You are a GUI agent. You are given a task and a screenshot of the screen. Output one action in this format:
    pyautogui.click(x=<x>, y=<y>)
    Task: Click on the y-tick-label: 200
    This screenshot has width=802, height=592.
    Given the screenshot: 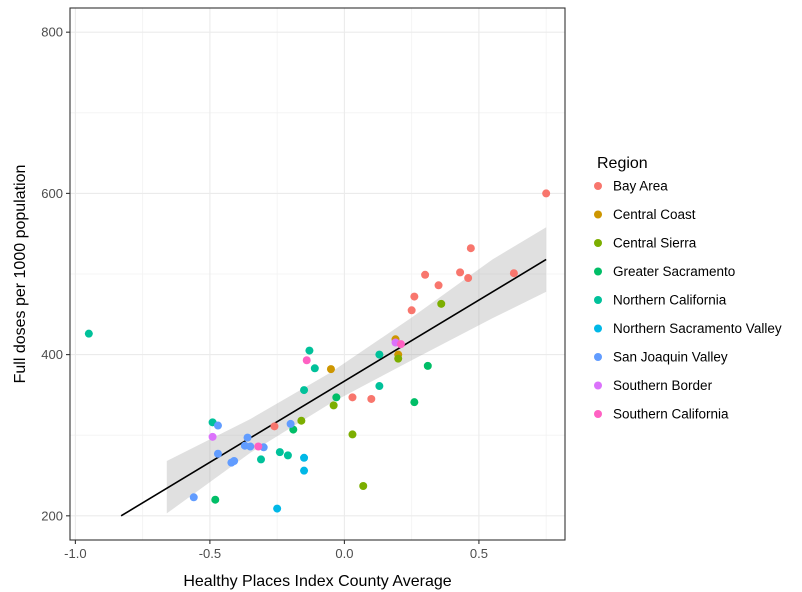 What is the action you would take?
    pyautogui.click(x=52, y=515)
    